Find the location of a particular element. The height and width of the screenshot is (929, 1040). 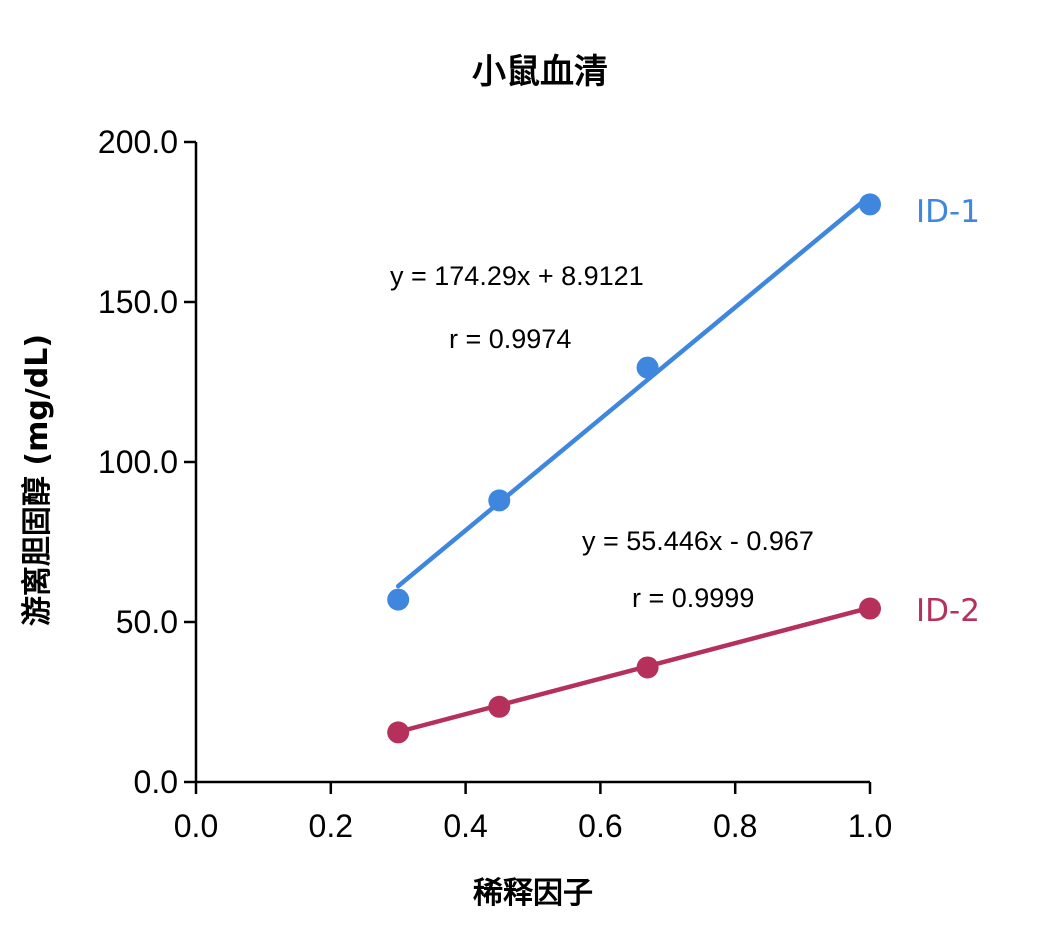

y-tick-label: 150.0 is located at coordinates (138, 302).